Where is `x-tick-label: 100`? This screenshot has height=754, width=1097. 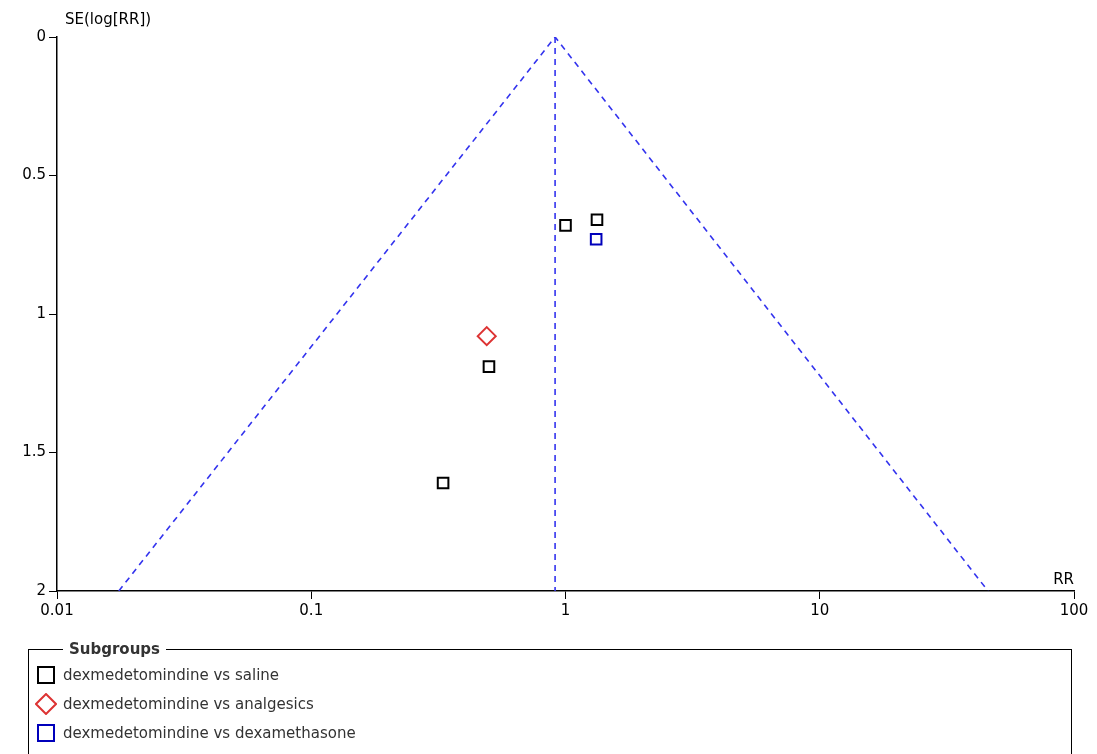
x-tick-label: 100 is located at coordinates (1074, 609).